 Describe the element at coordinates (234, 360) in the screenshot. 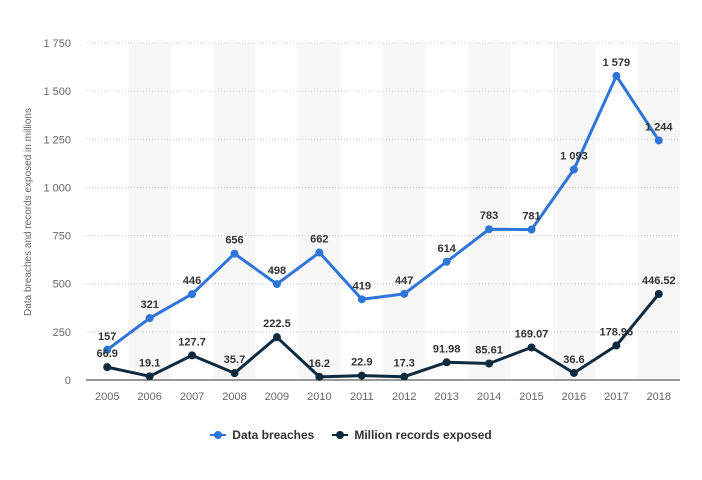

I see `data-label: 35.7` at that location.